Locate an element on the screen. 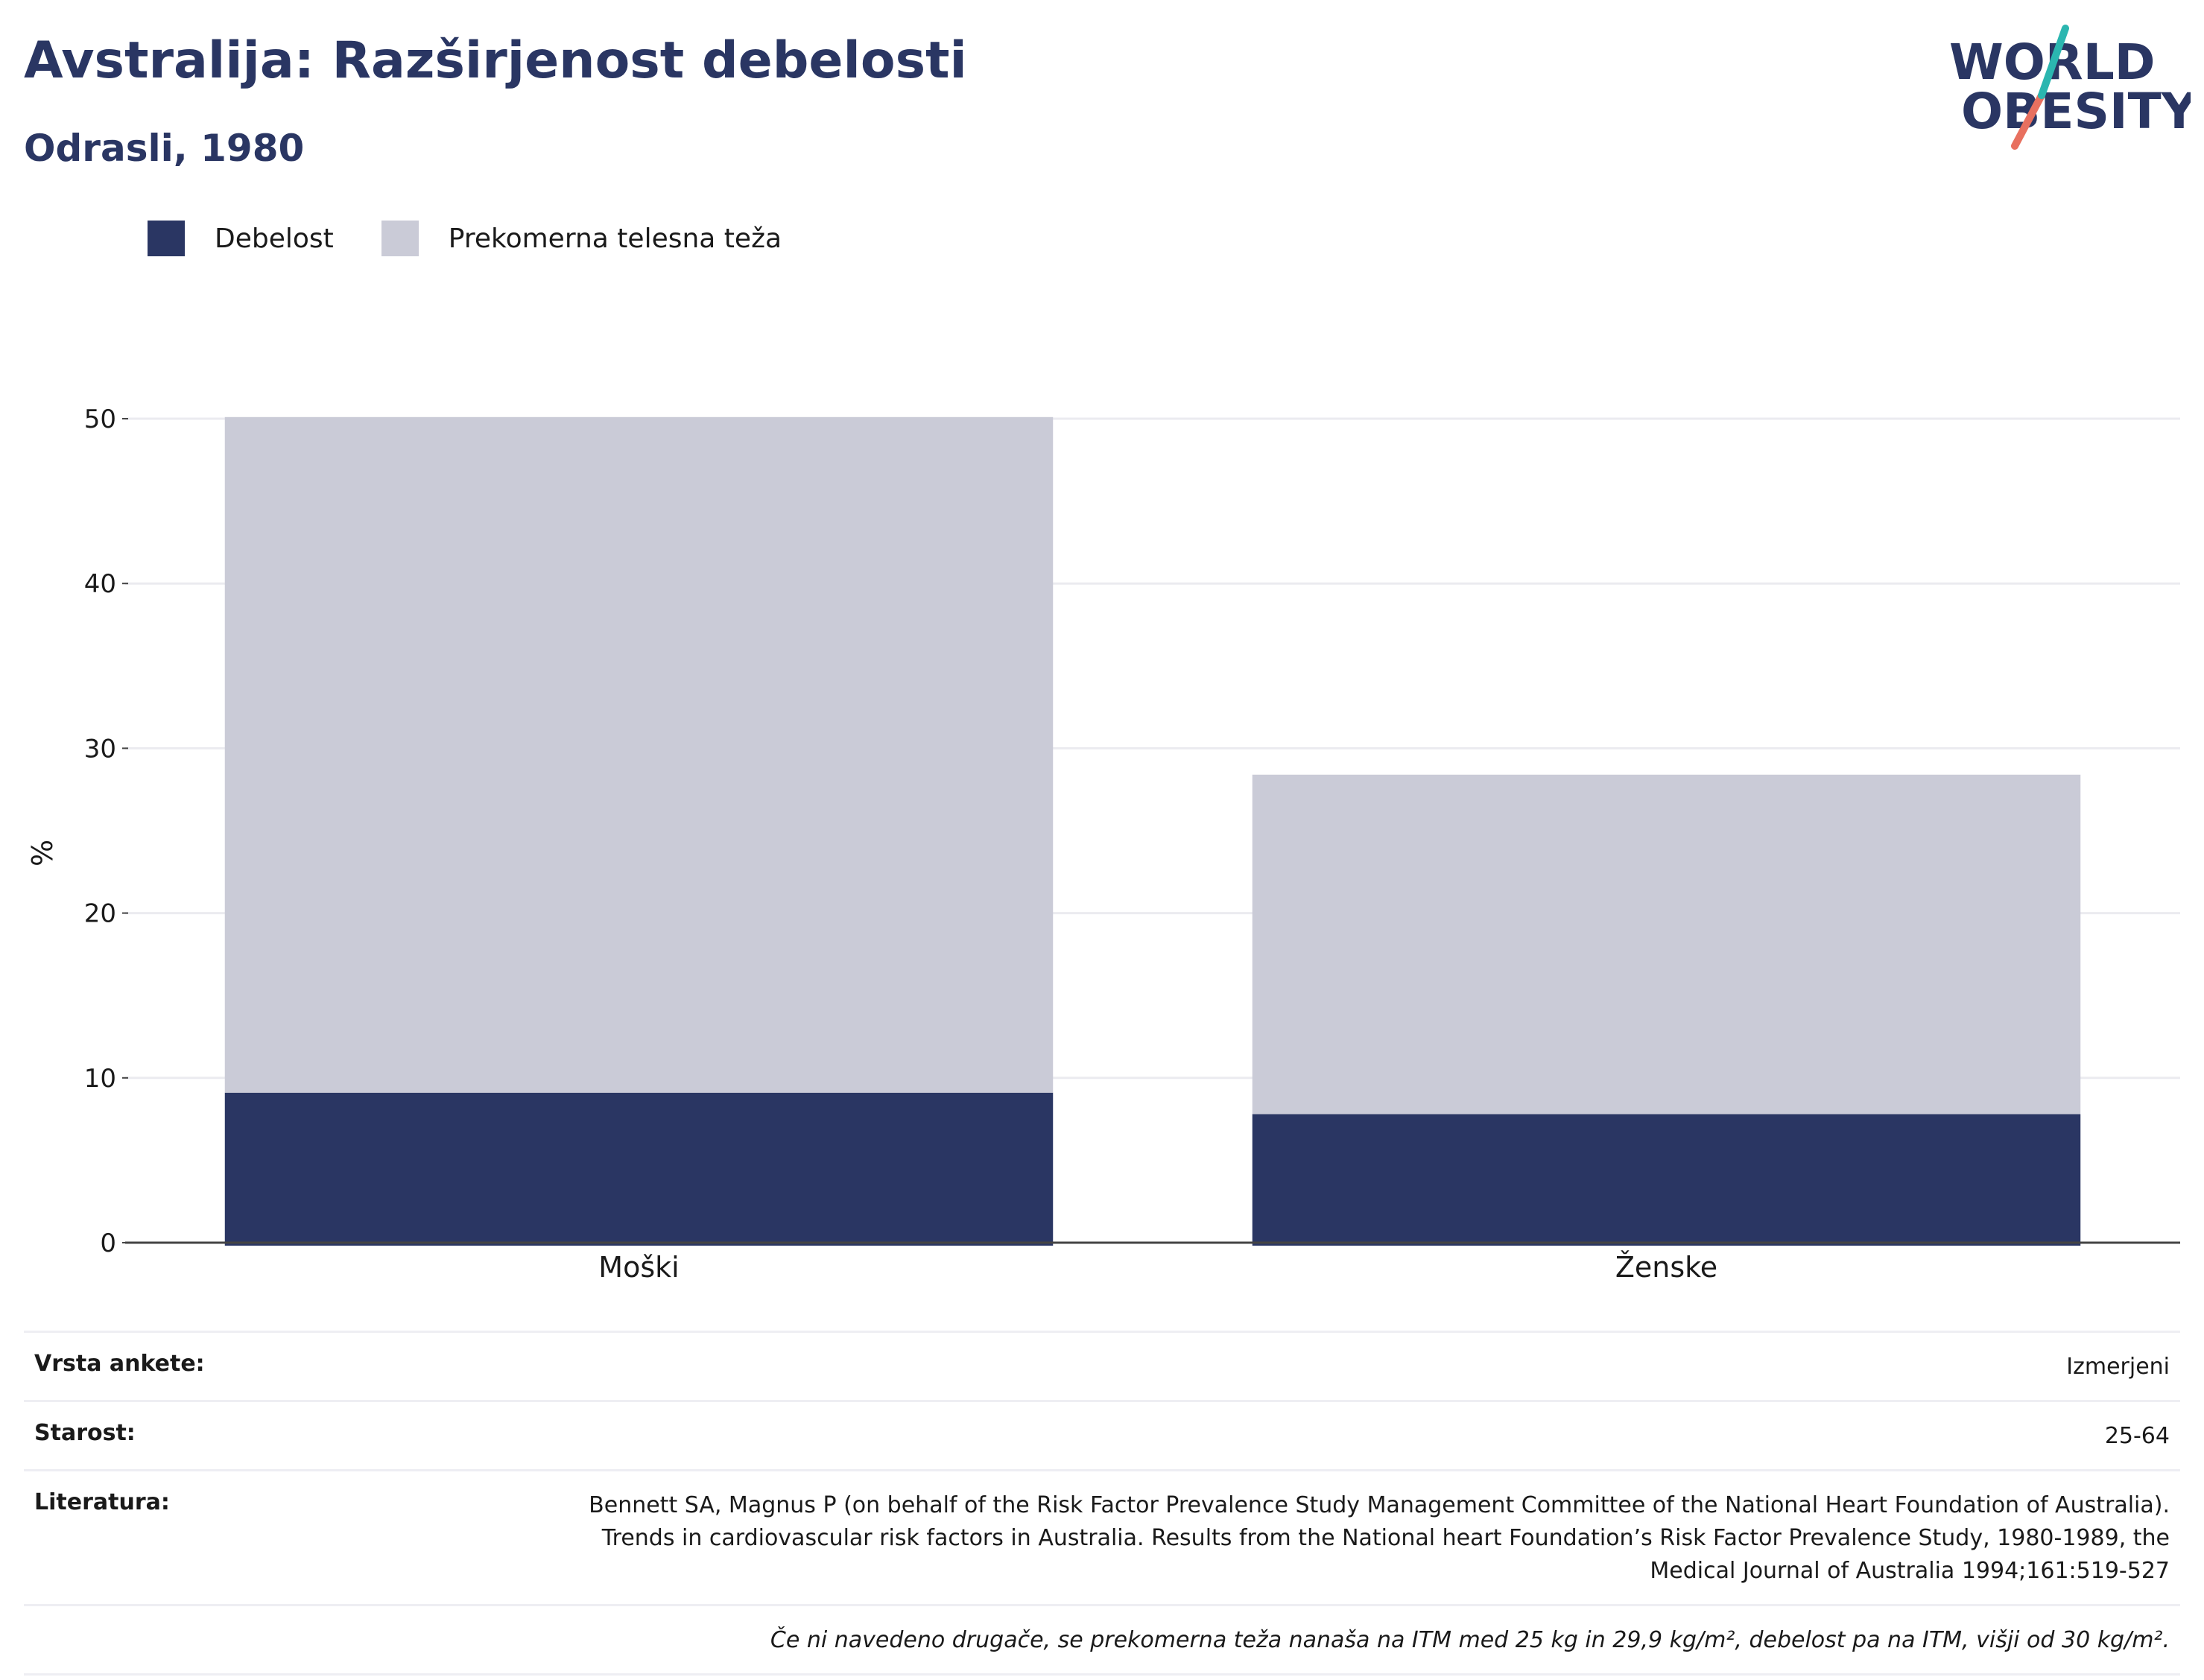 This screenshot has height=1680, width=2204. legend-swatch-overweight is located at coordinates (400, 238).